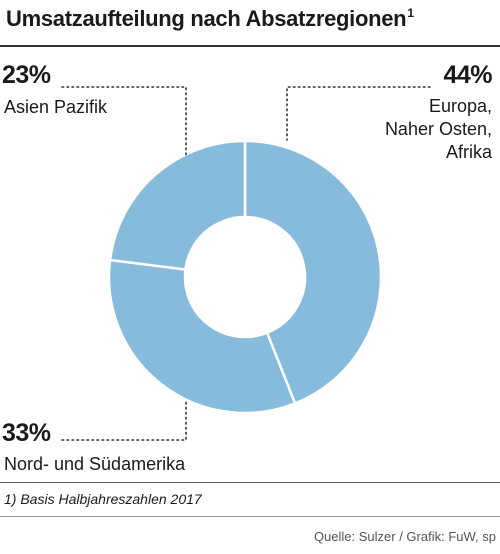 The image size is (500, 554). Describe the element at coordinates (460, 106) in the screenshot. I see `slice-label-europa-line1: Europa,` at that location.